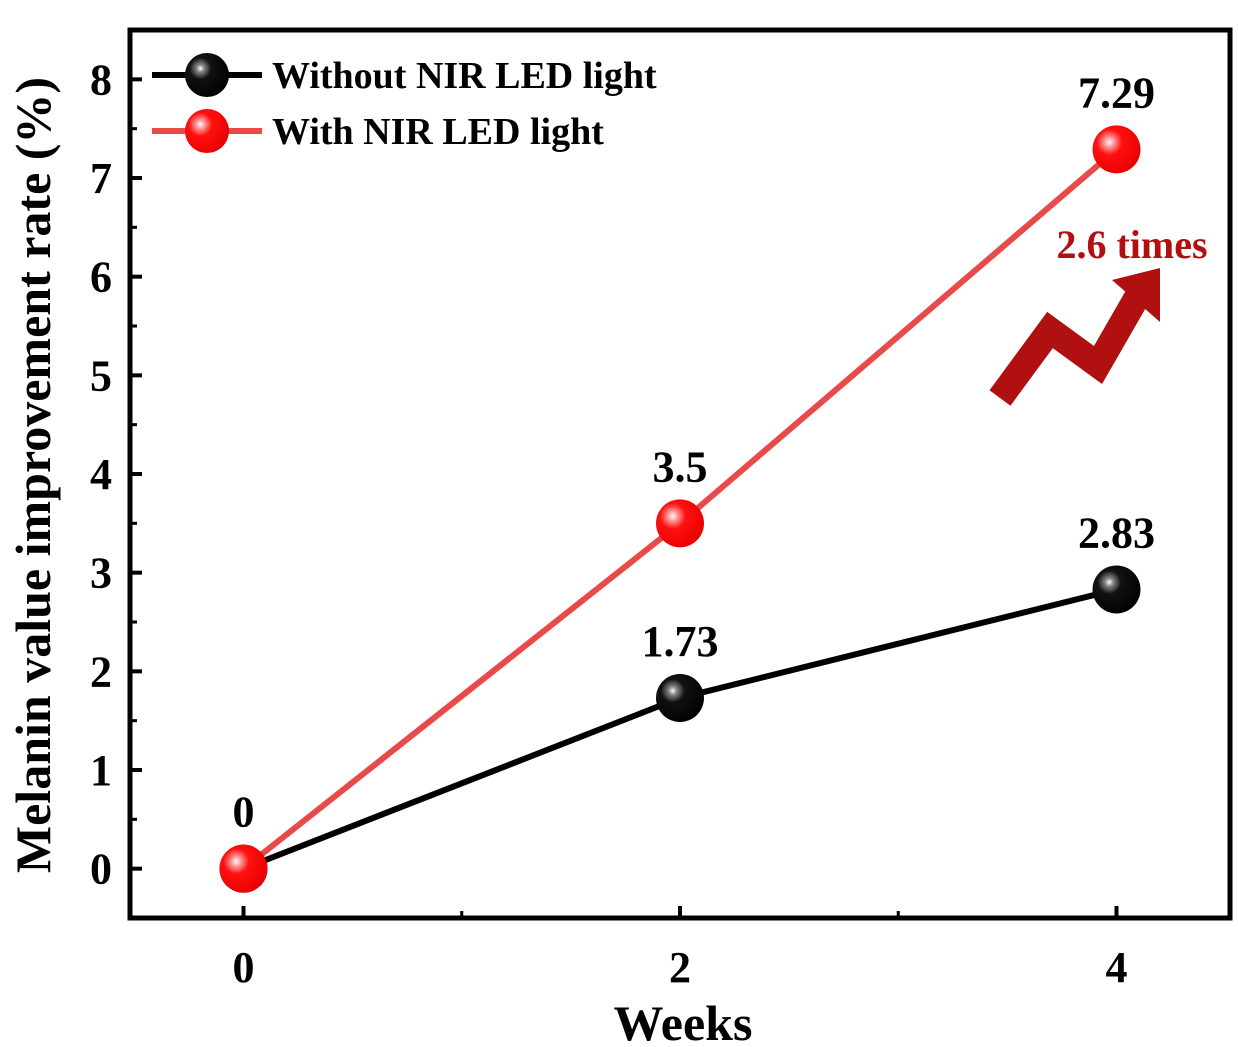 This screenshot has width=1238, height=1047. What do you see at coordinates (680, 466) in the screenshot?
I see `data-label: 3.5` at bounding box center [680, 466].